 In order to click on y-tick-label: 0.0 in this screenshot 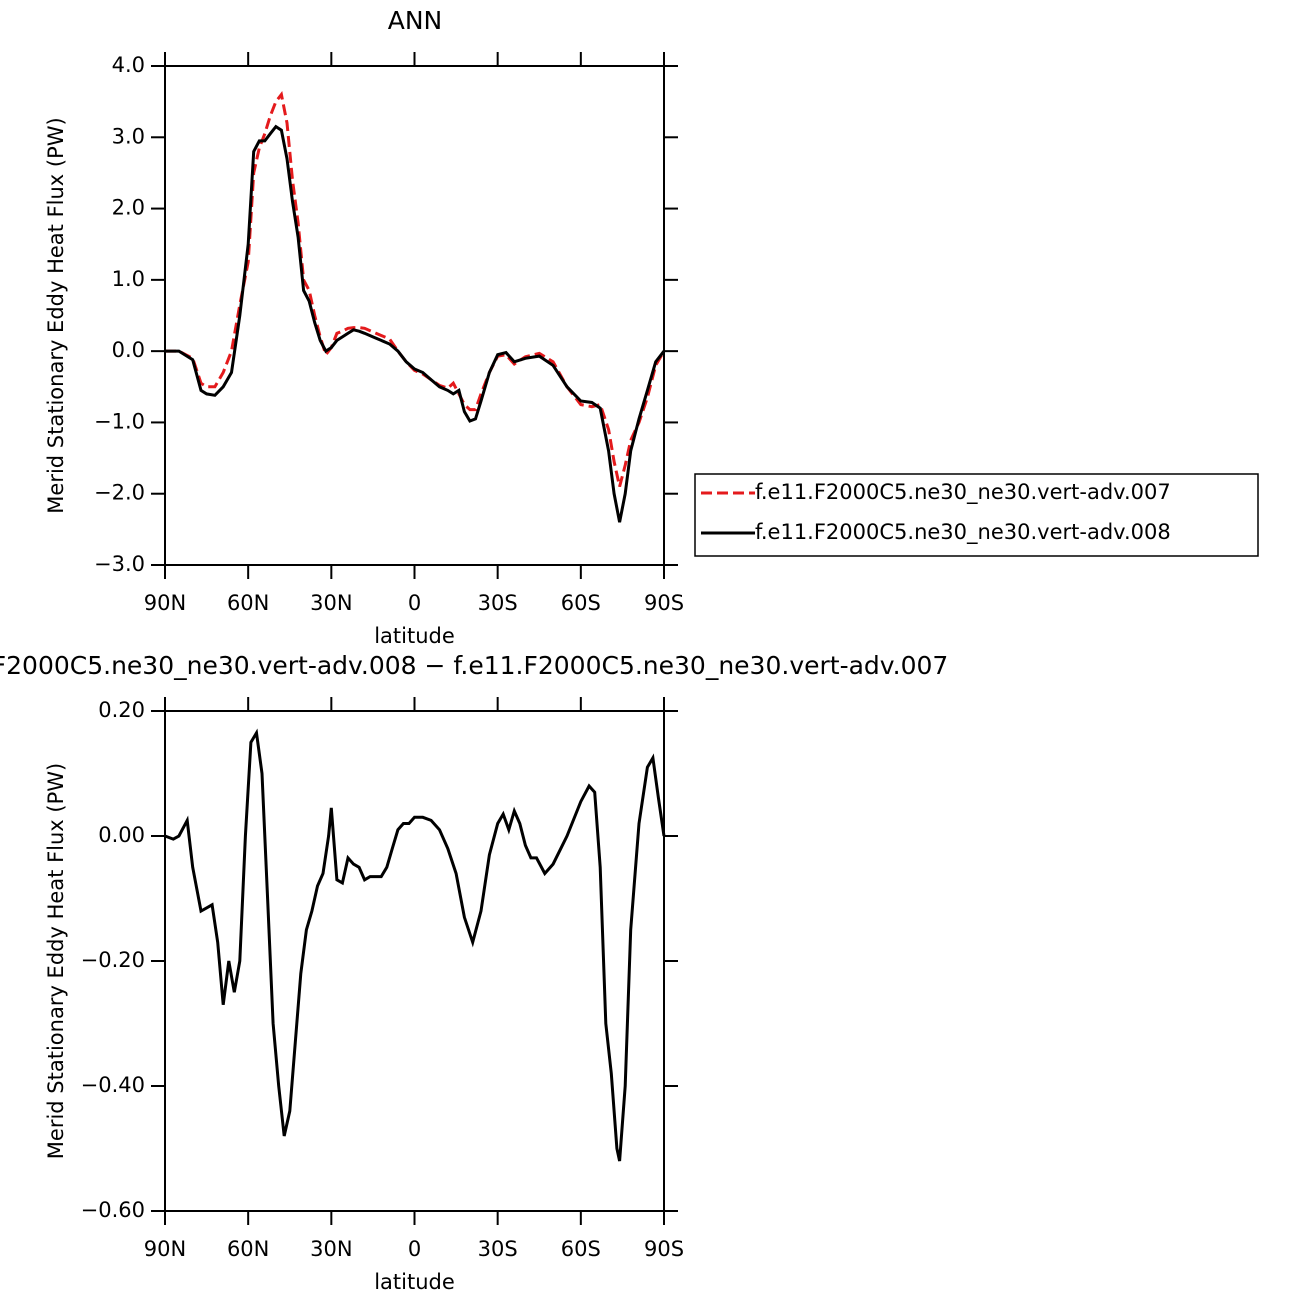, I will do `click(128, 350)`.